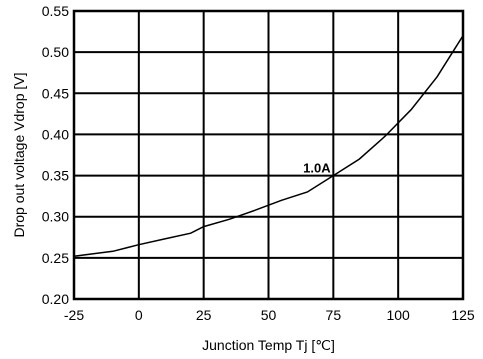 The image size is (483, 359). What do you see at coordinates (55, 155) in the screenshot?
I see `y-tick-labels: 0.20 0.25 0.30 0.35 0.40 0.45 0.50 0.55` at bounding box center [55, 155].